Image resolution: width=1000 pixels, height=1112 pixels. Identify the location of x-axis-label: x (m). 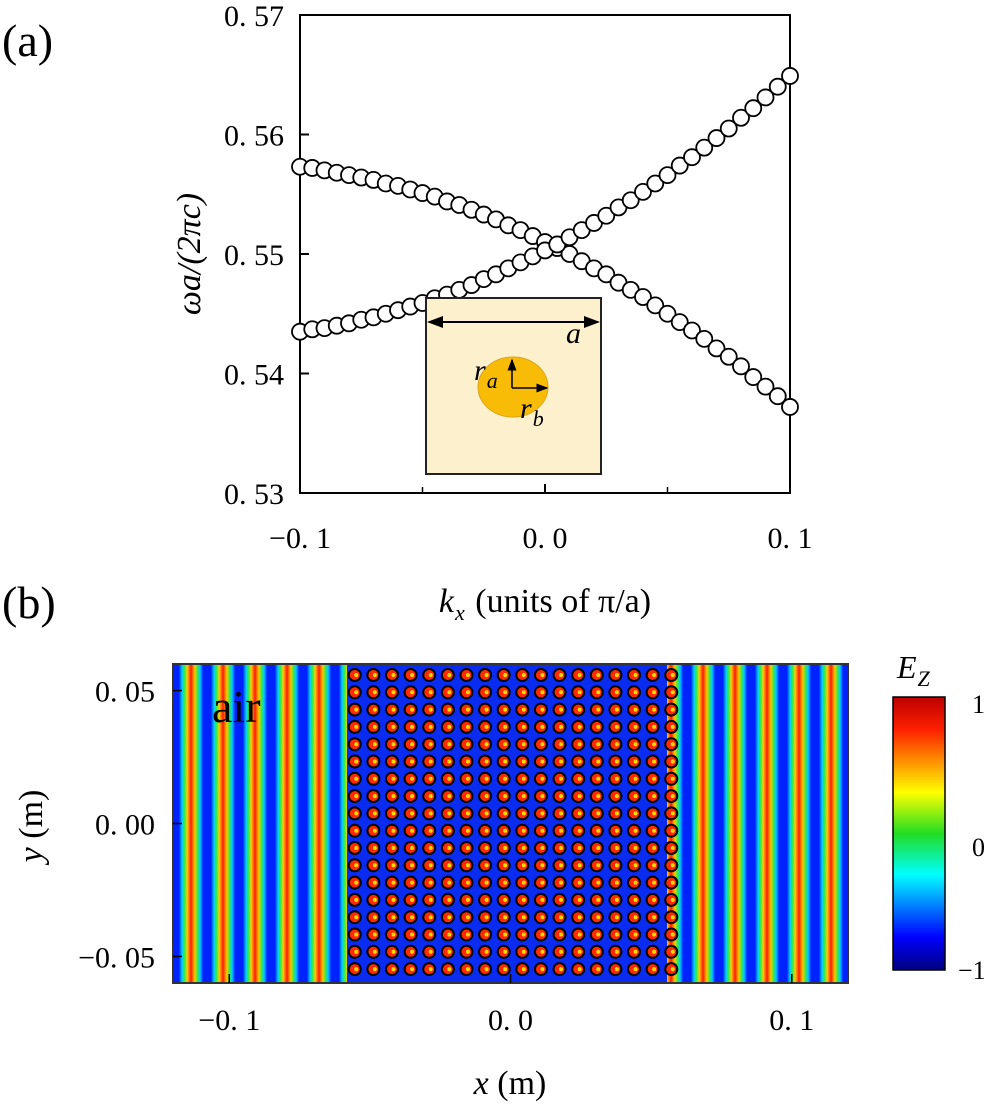
(510, 1083).